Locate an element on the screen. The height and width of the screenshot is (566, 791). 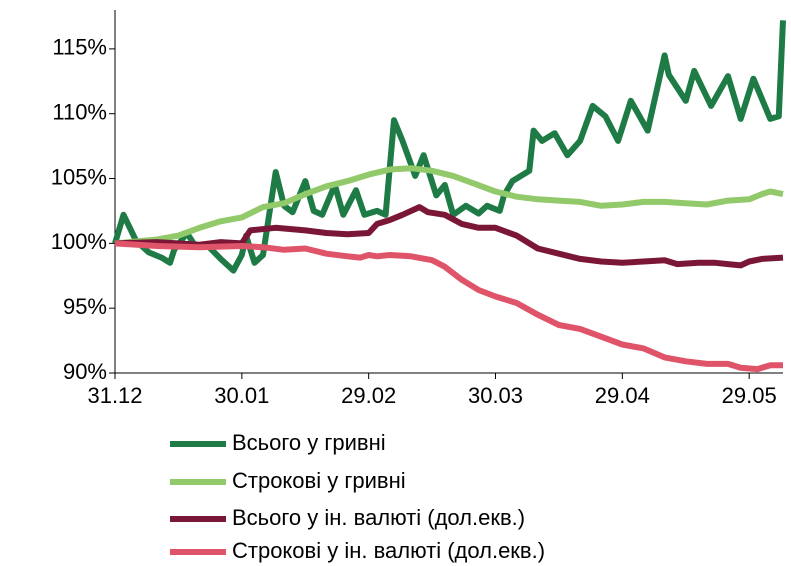
x-tick-label: 30.03 is located at coordinates (495, 395).